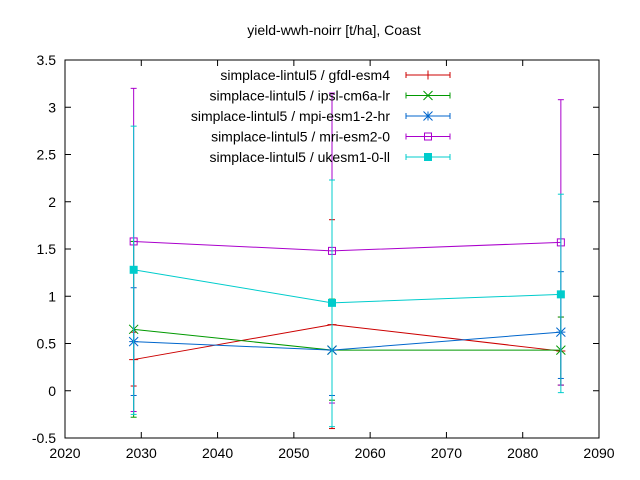 The height and width of the screenshot is (480, 640). I want to click on y-tick-label: 3, so click(52, 107).